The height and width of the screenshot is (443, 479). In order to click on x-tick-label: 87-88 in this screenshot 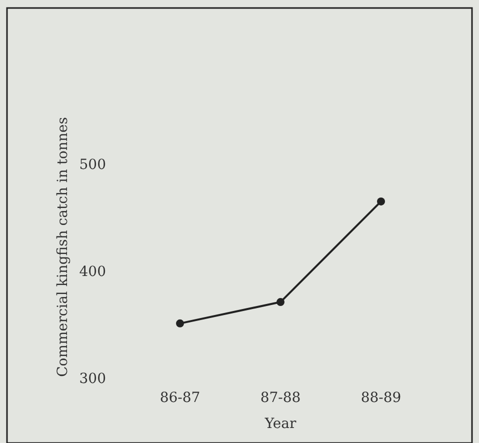, I will do `click(280, 398)`.